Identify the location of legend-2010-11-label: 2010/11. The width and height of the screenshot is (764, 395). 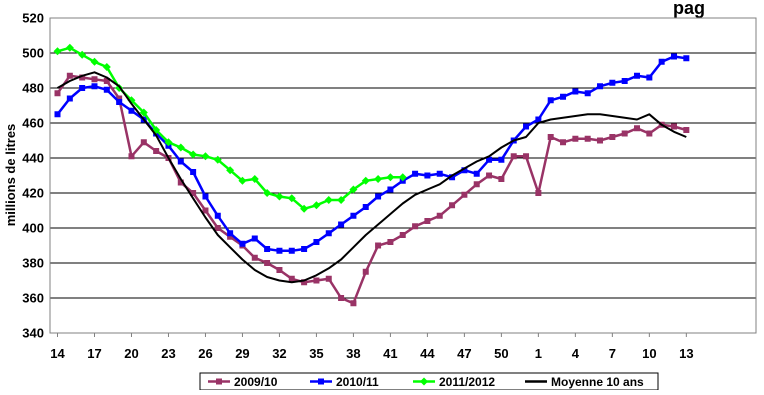
(357, 382).